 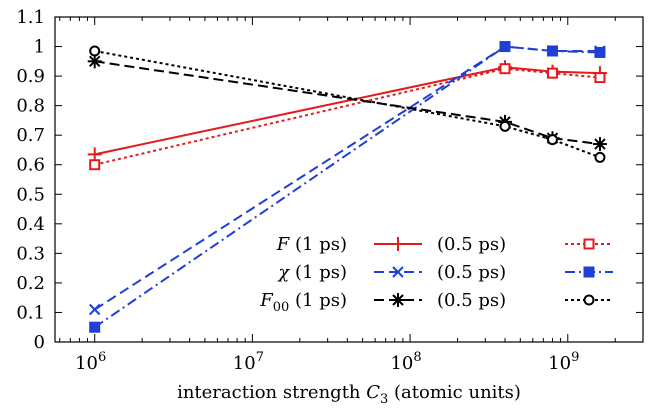 I want to click on x-tick-label: 10⁶, so click(x=90, y=362).